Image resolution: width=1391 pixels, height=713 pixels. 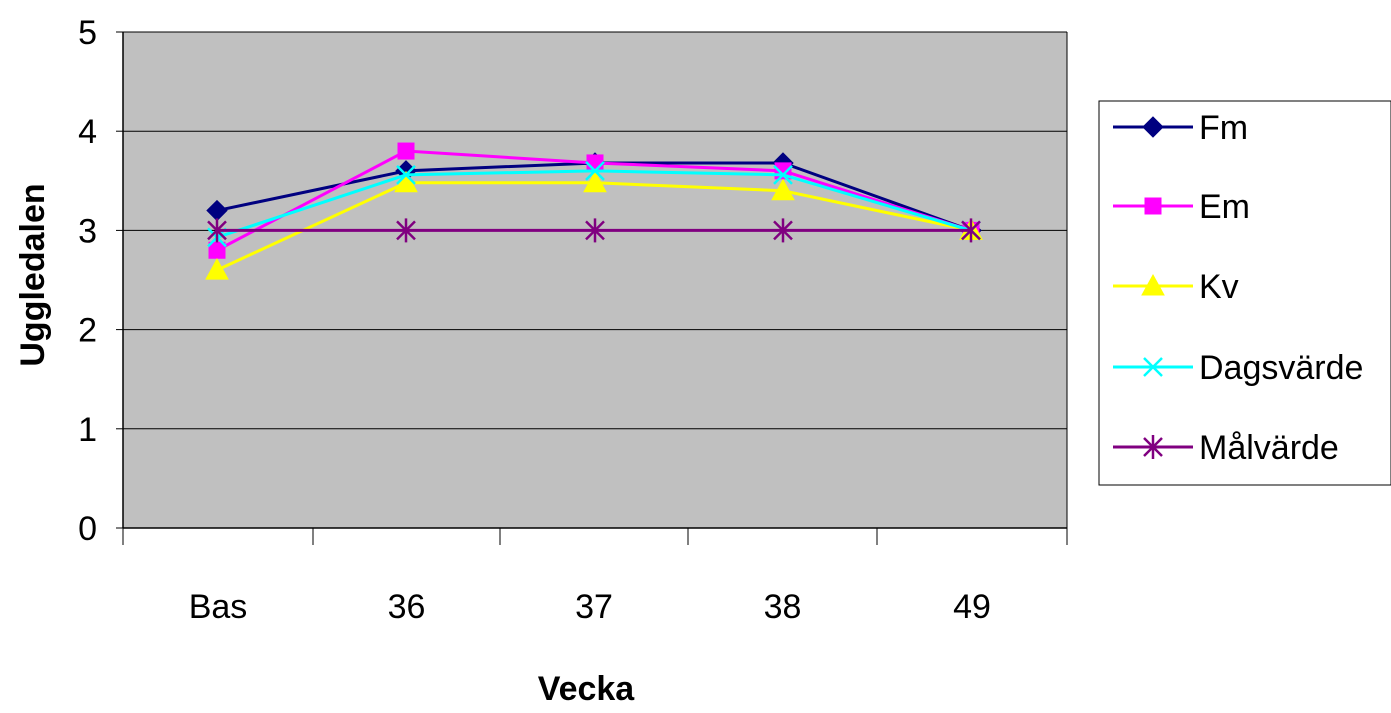 I want to click on legend-label: Kv, so click(x=1219, y=287).